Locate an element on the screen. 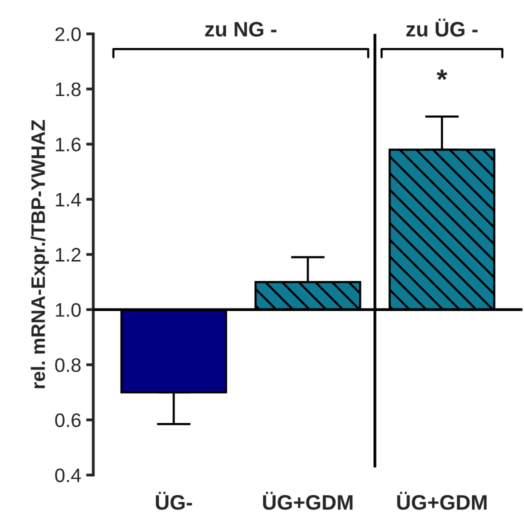  y-tick-label: 1.0 is located at coordinates (68, 310).